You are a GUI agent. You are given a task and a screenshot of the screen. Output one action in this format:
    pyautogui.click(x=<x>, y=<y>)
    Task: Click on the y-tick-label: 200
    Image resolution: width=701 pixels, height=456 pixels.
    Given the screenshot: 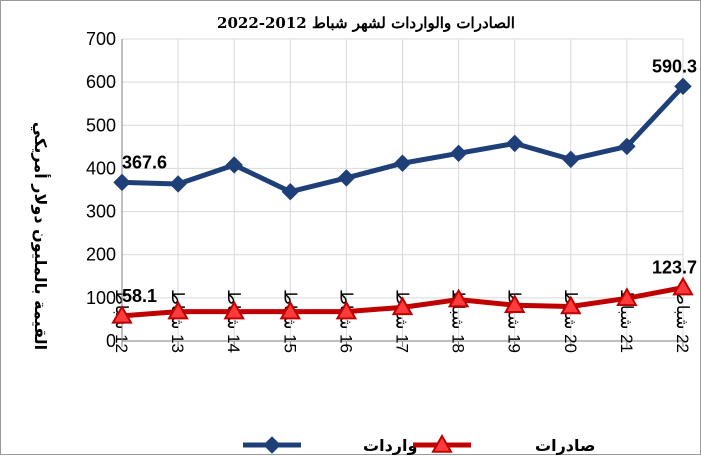 What is the action you would take?
    pyautogui.click(x=101, y=255)
    